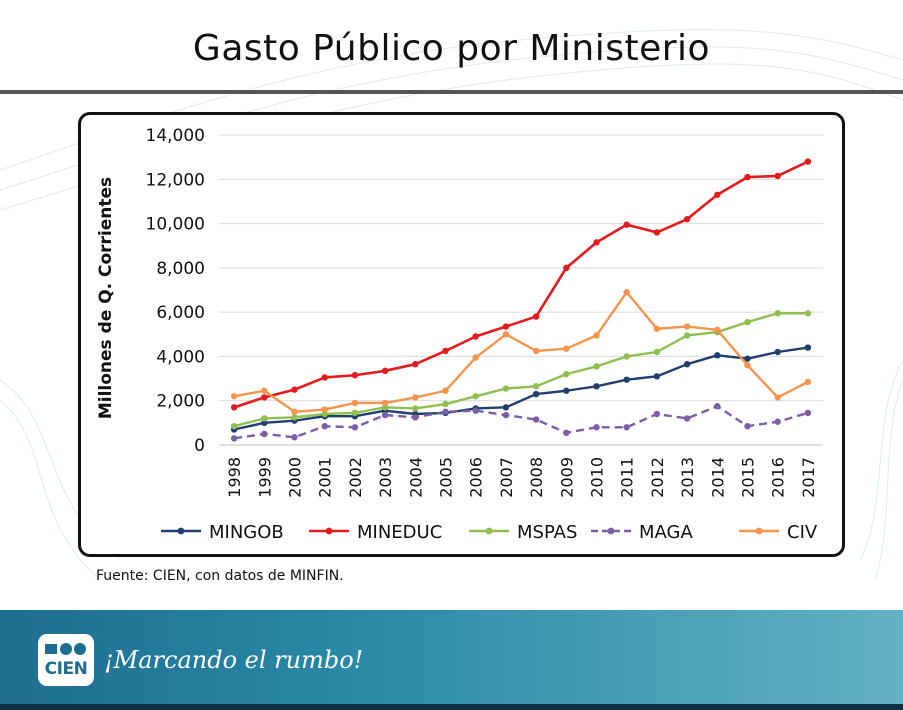  Describe the element at coordinates (451, 660) in the screenshot. I see `footer-band` at that location.